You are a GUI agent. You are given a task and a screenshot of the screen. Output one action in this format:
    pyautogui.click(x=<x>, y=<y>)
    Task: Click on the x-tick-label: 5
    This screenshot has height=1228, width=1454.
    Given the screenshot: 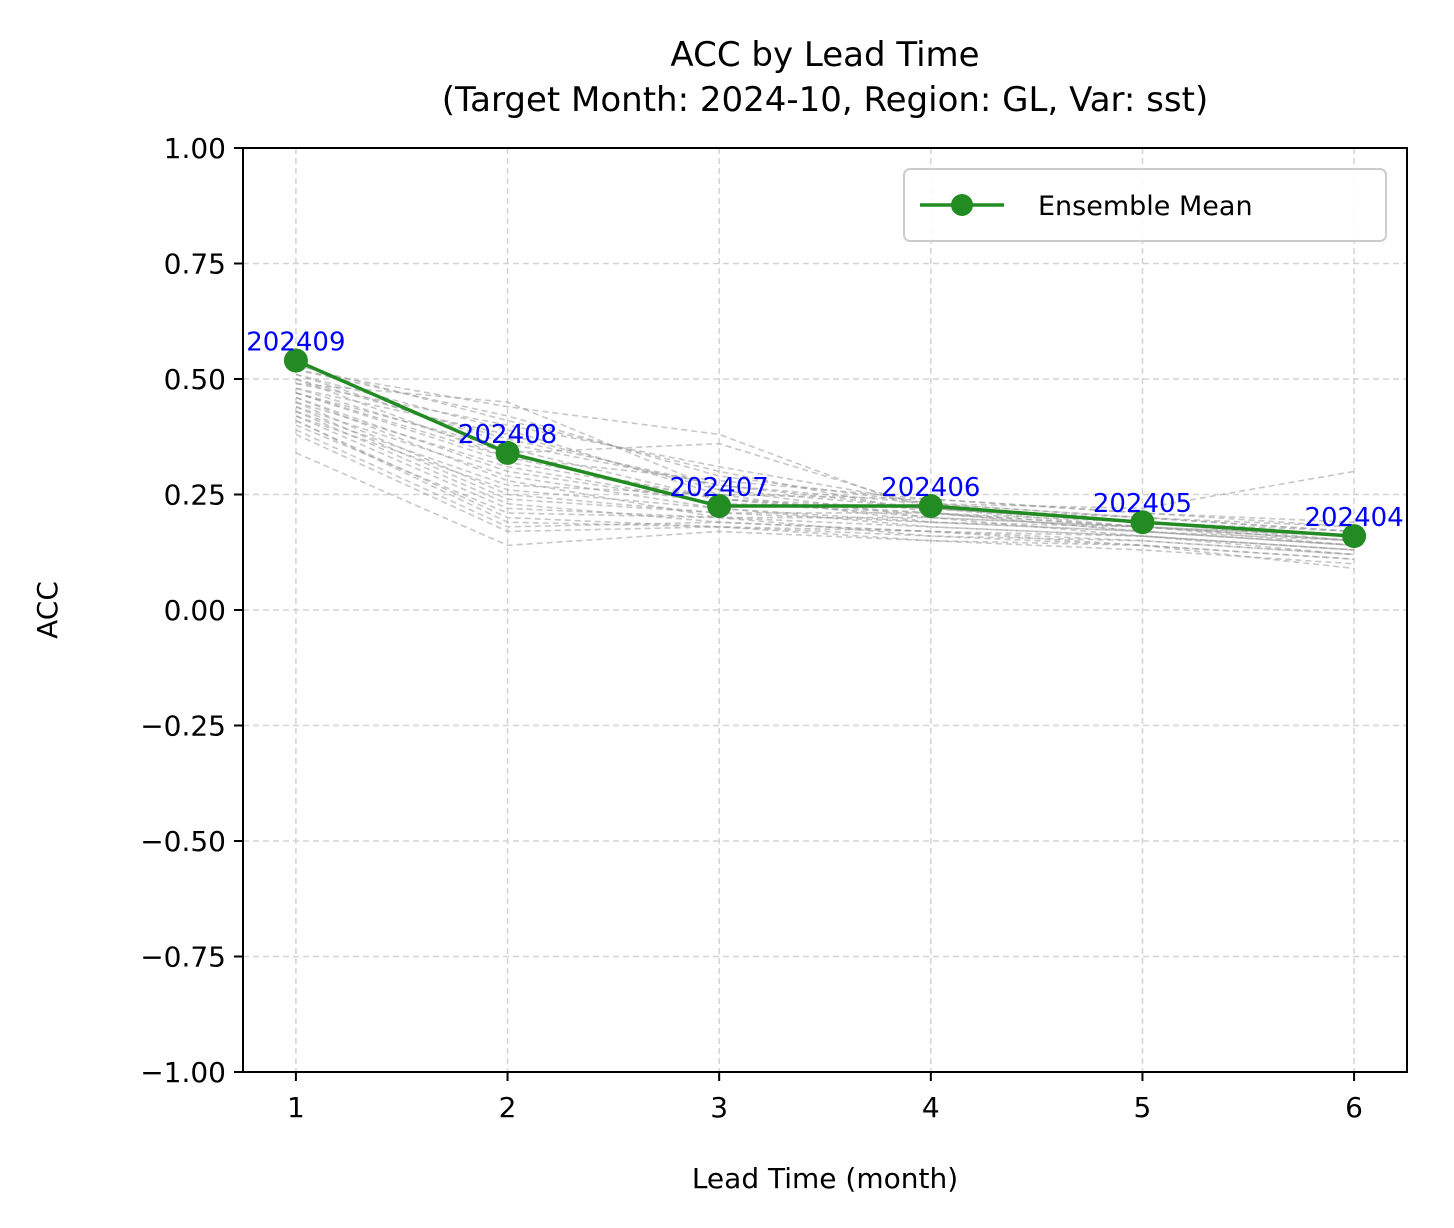 What is the action you would take?
    pyautogui.click(x=1143, y=1107)
    